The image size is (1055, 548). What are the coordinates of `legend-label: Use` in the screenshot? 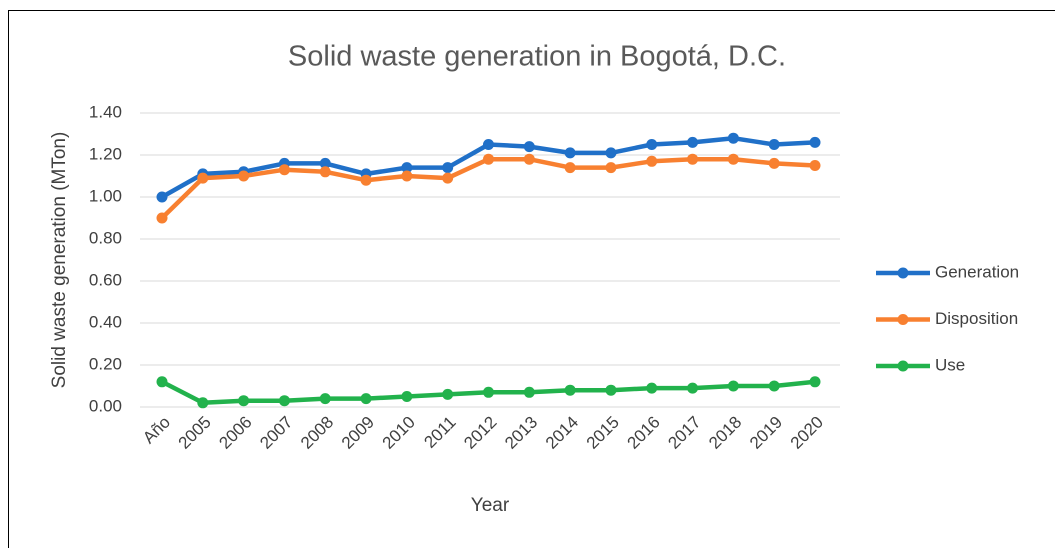 It's located at (950, 364).